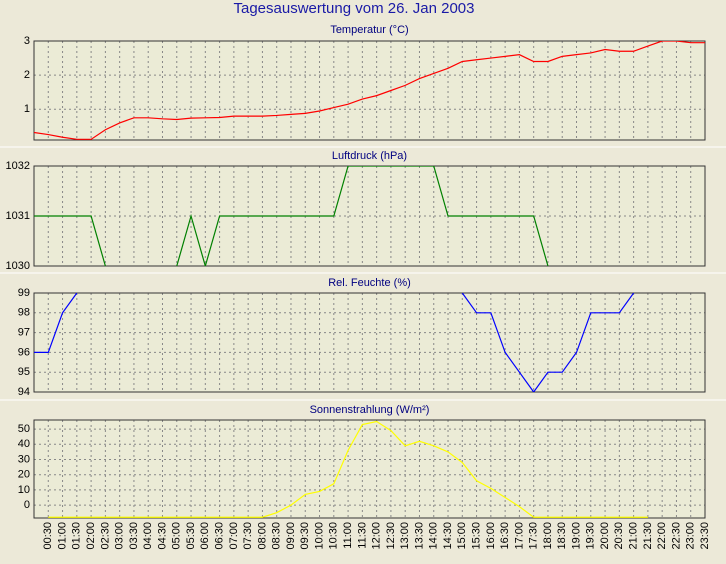 This screenshot has height=564, width=726. What do you see at coordinates (91, 536) in the screenshot?
I see `x-tick-label: 02:00` at bounding box center [91, 536].